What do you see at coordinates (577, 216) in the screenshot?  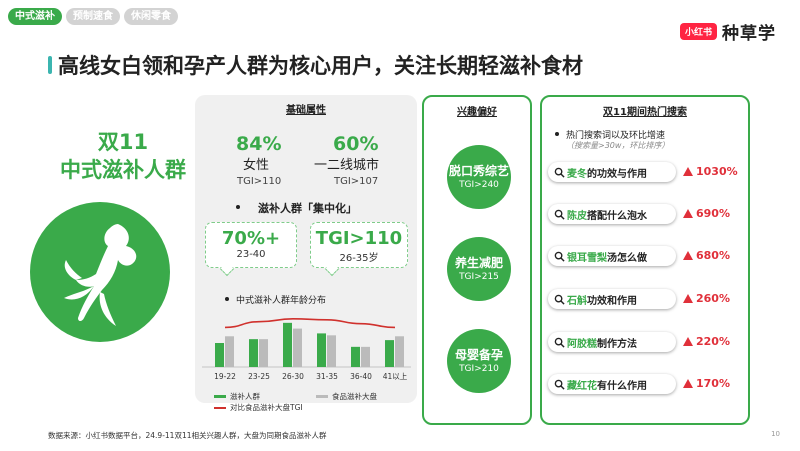 I see `search-keyword: 陈皮` at bounding box center [577, 216].